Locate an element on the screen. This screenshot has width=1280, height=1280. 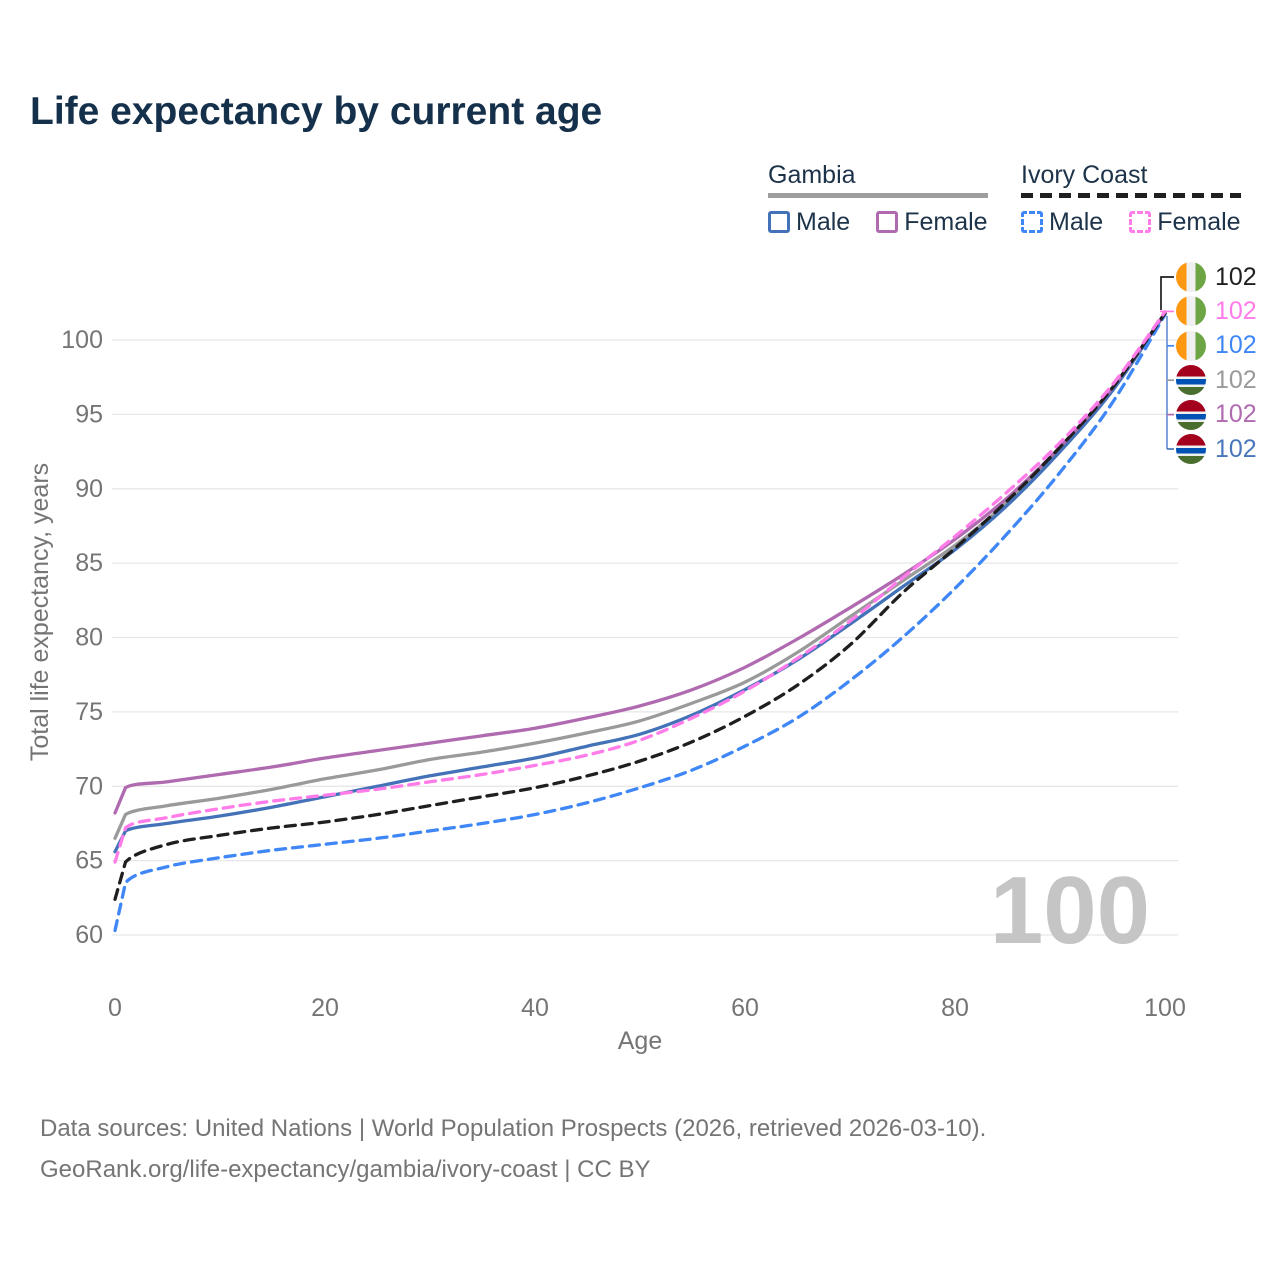
y-tick-label: 70 is located at coordinates (89, 786).